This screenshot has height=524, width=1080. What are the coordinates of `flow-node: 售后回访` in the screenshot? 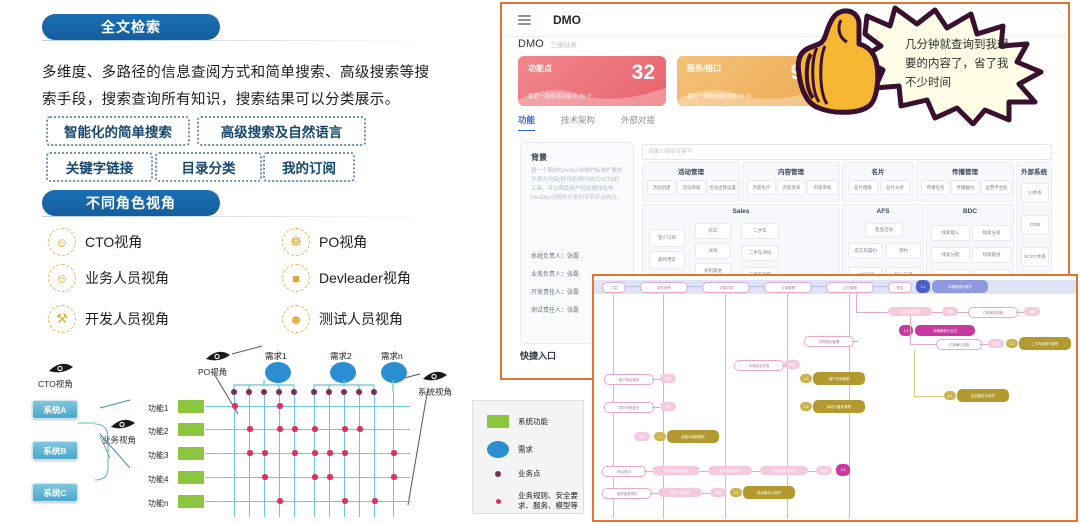 It's located at (624, 471).